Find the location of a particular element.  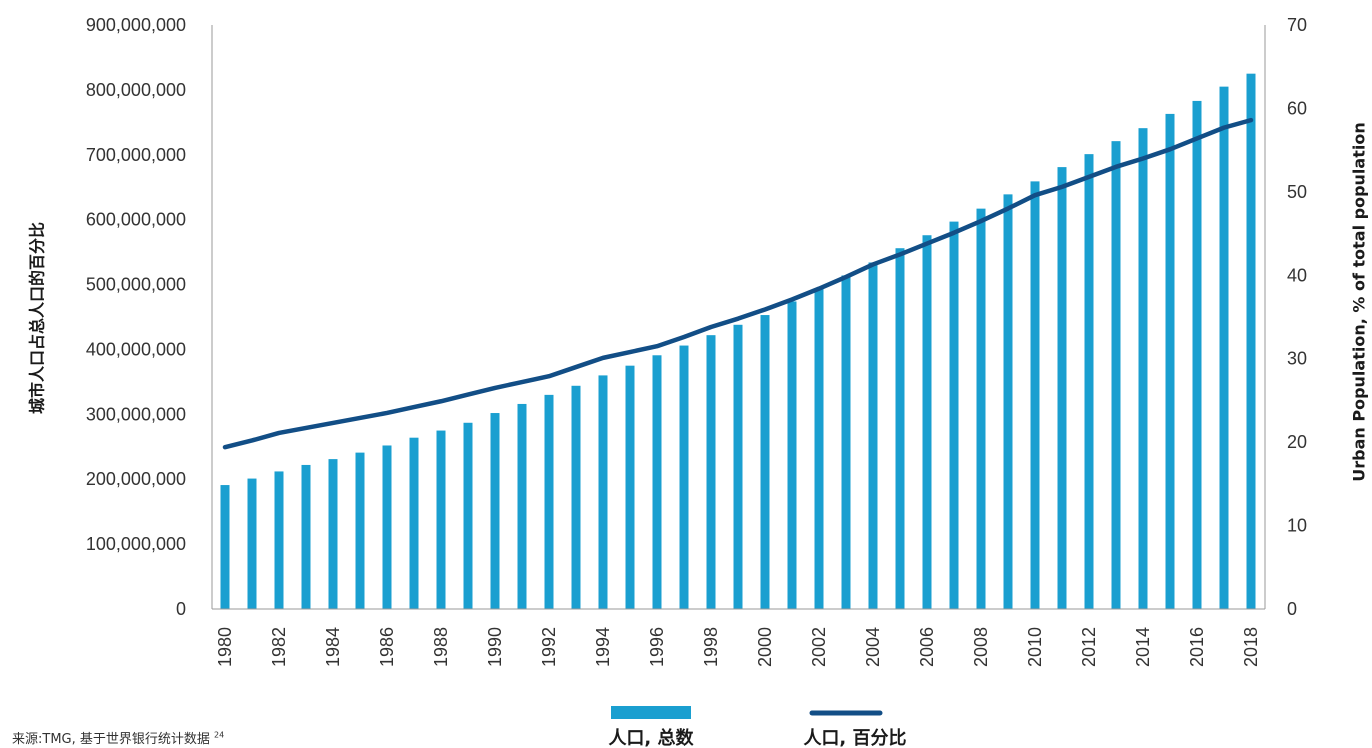

right-tick-label: 60 is located at coordinates (1297, 108).